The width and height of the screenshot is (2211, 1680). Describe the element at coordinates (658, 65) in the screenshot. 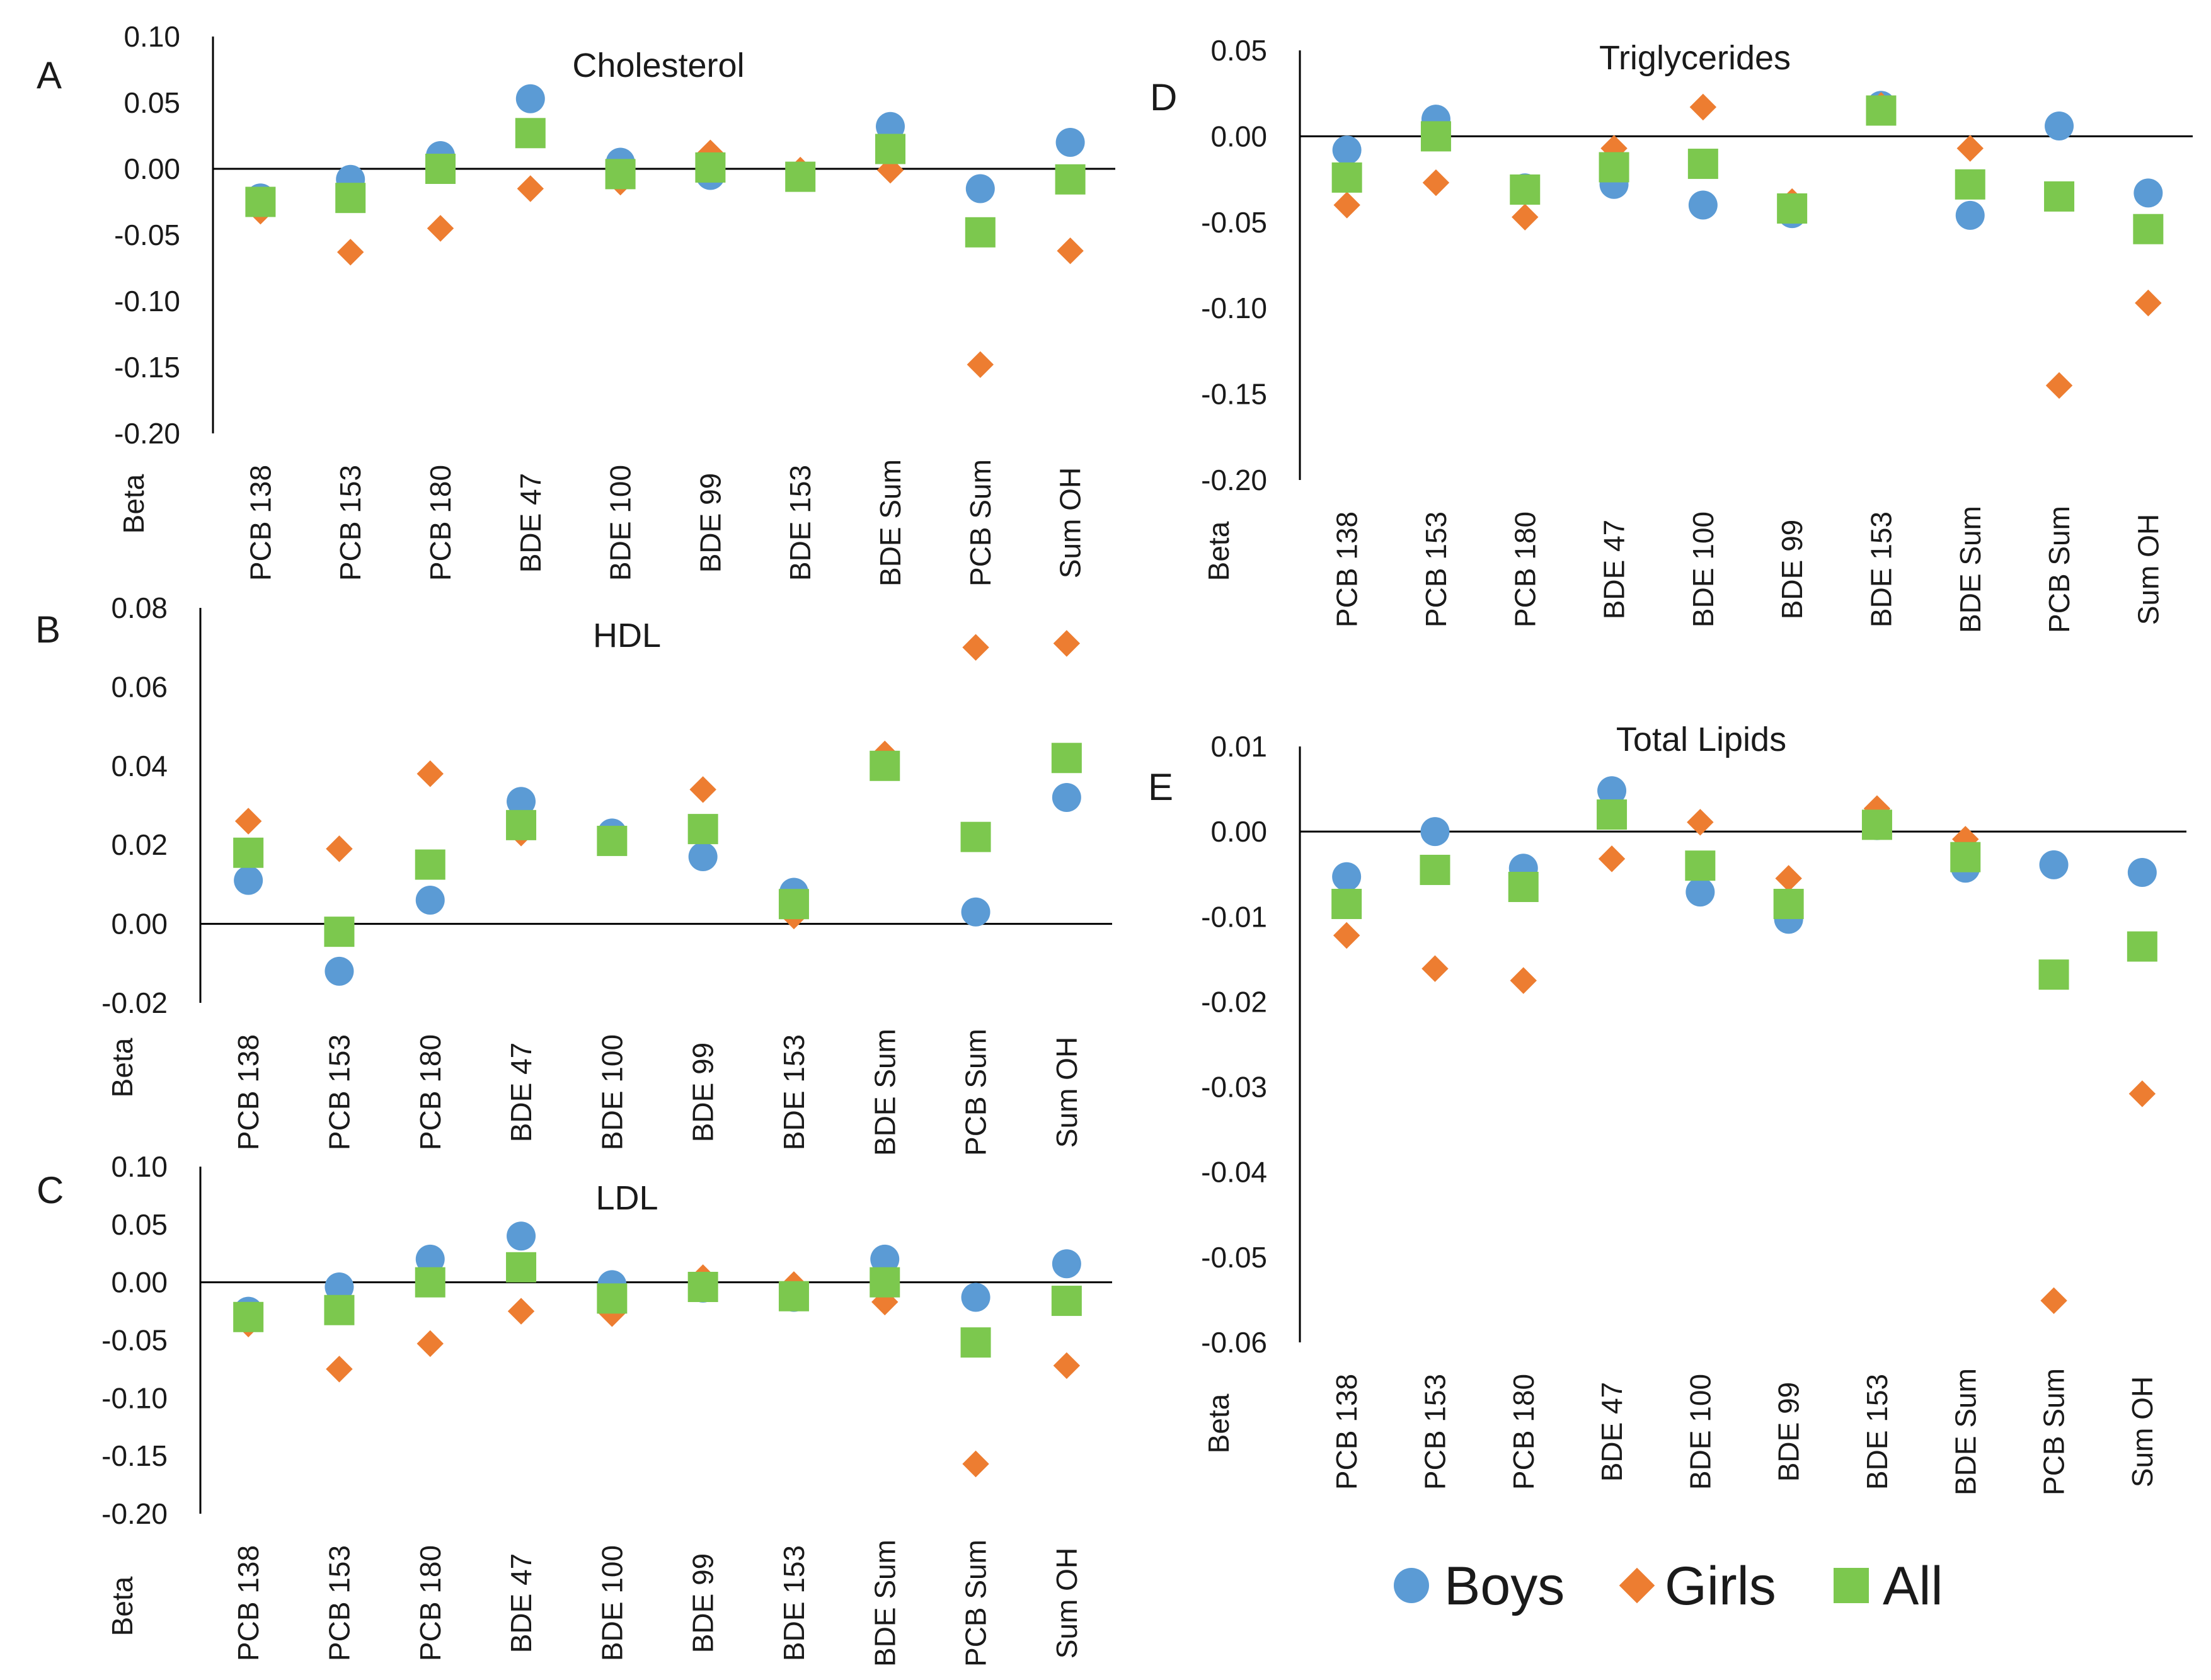

I see `panel-title: Cholesterol` at that location.